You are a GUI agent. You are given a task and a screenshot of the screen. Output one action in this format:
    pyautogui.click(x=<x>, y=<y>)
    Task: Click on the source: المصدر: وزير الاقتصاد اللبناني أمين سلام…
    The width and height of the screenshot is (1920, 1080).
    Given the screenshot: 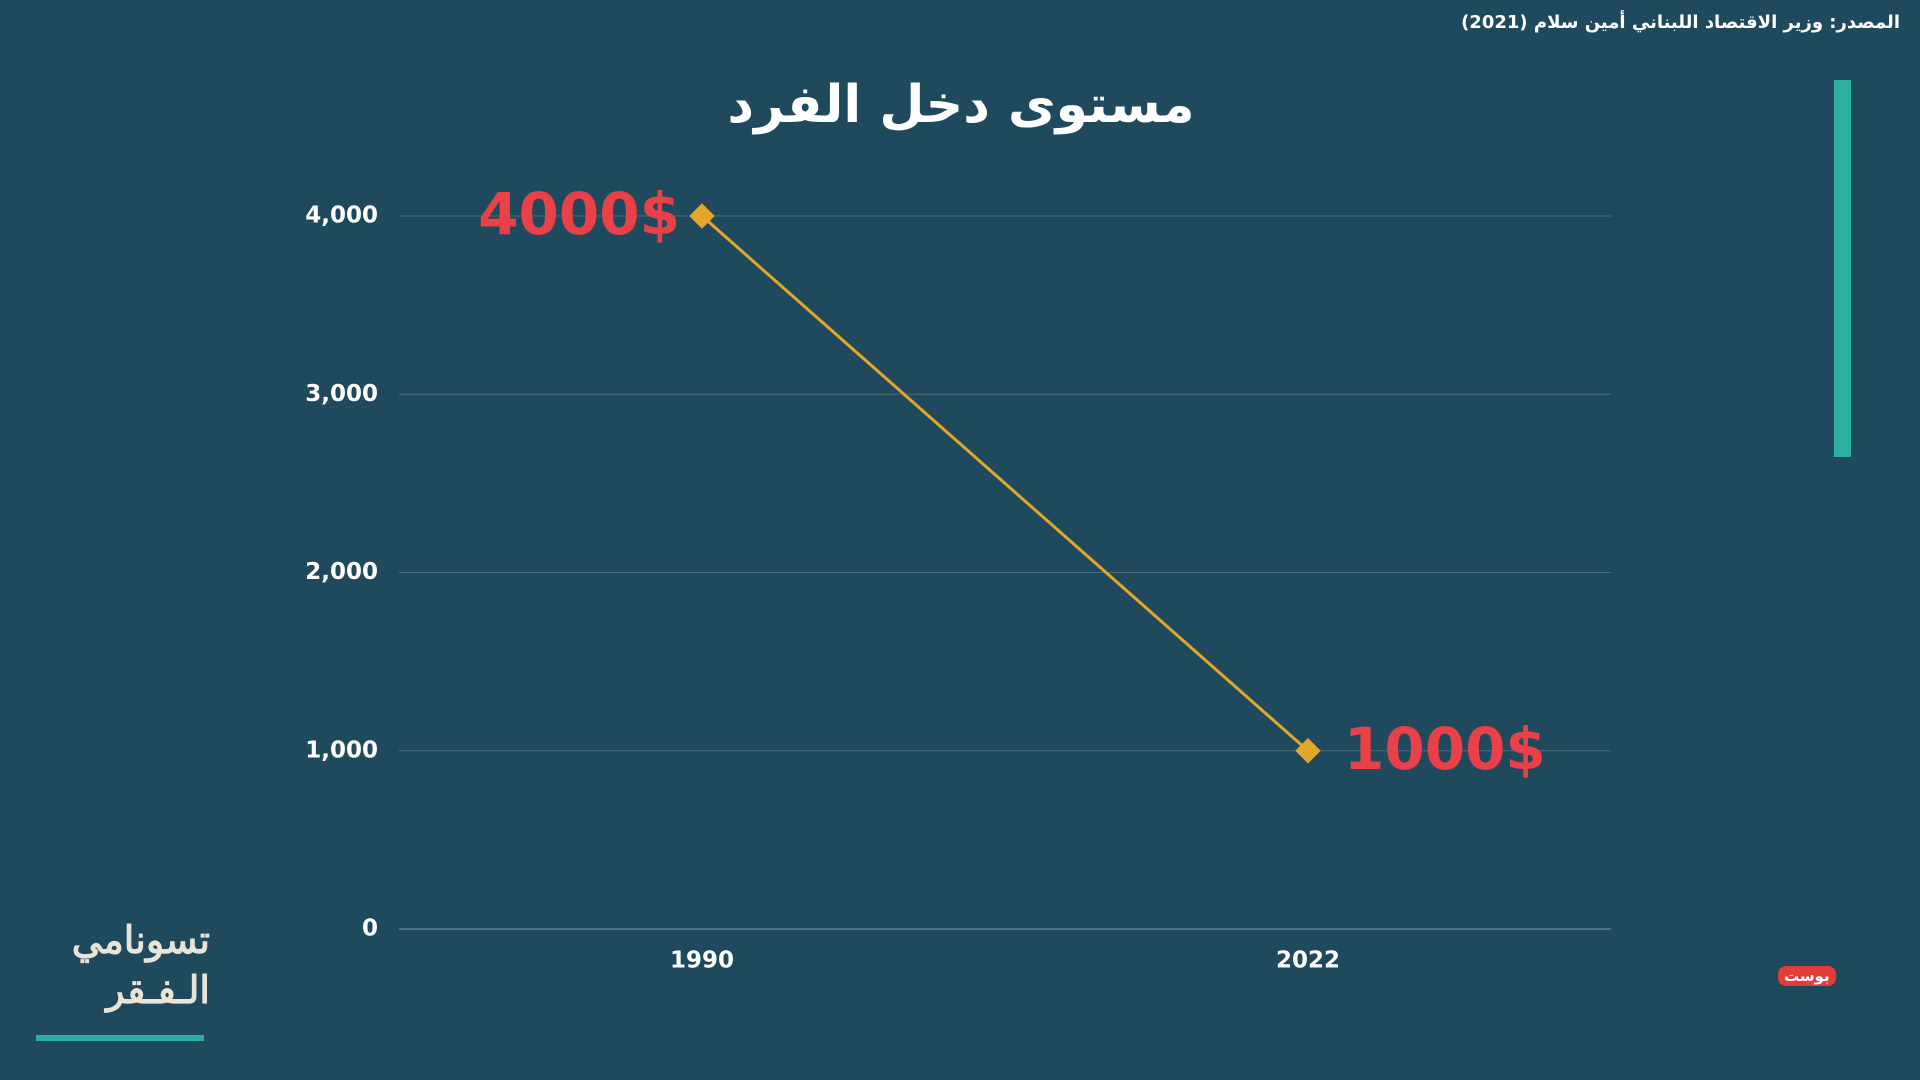 What is the action you would take?
    pyautogui.click(x=1680, y=22)
    